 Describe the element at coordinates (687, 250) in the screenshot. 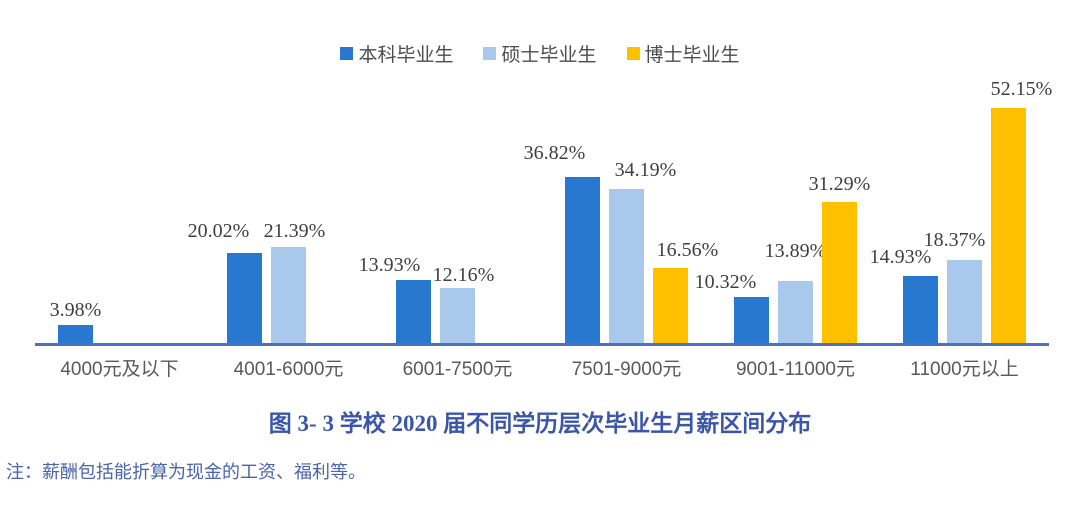

I see `data-label: 16.56%` at that location.